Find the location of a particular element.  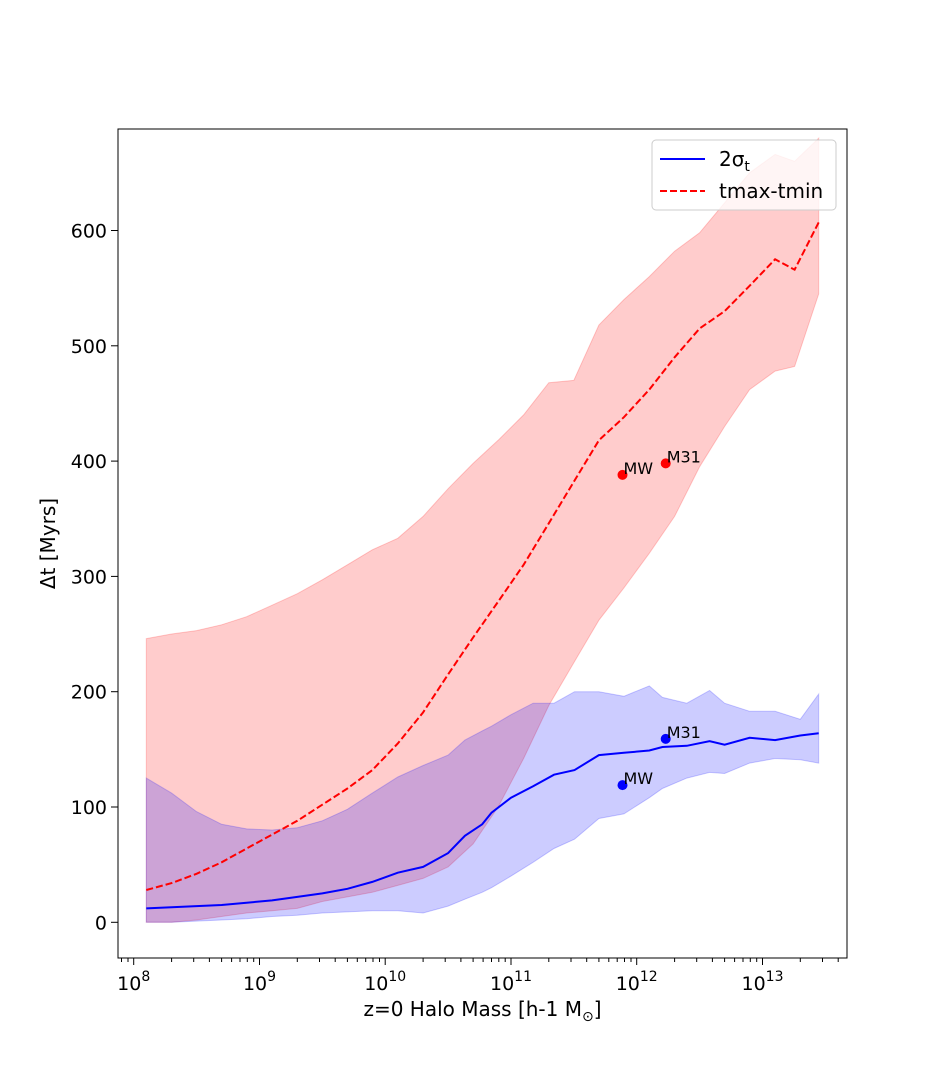

x-tick-label: 10¹⁰ is located at coordinates (385, 982).